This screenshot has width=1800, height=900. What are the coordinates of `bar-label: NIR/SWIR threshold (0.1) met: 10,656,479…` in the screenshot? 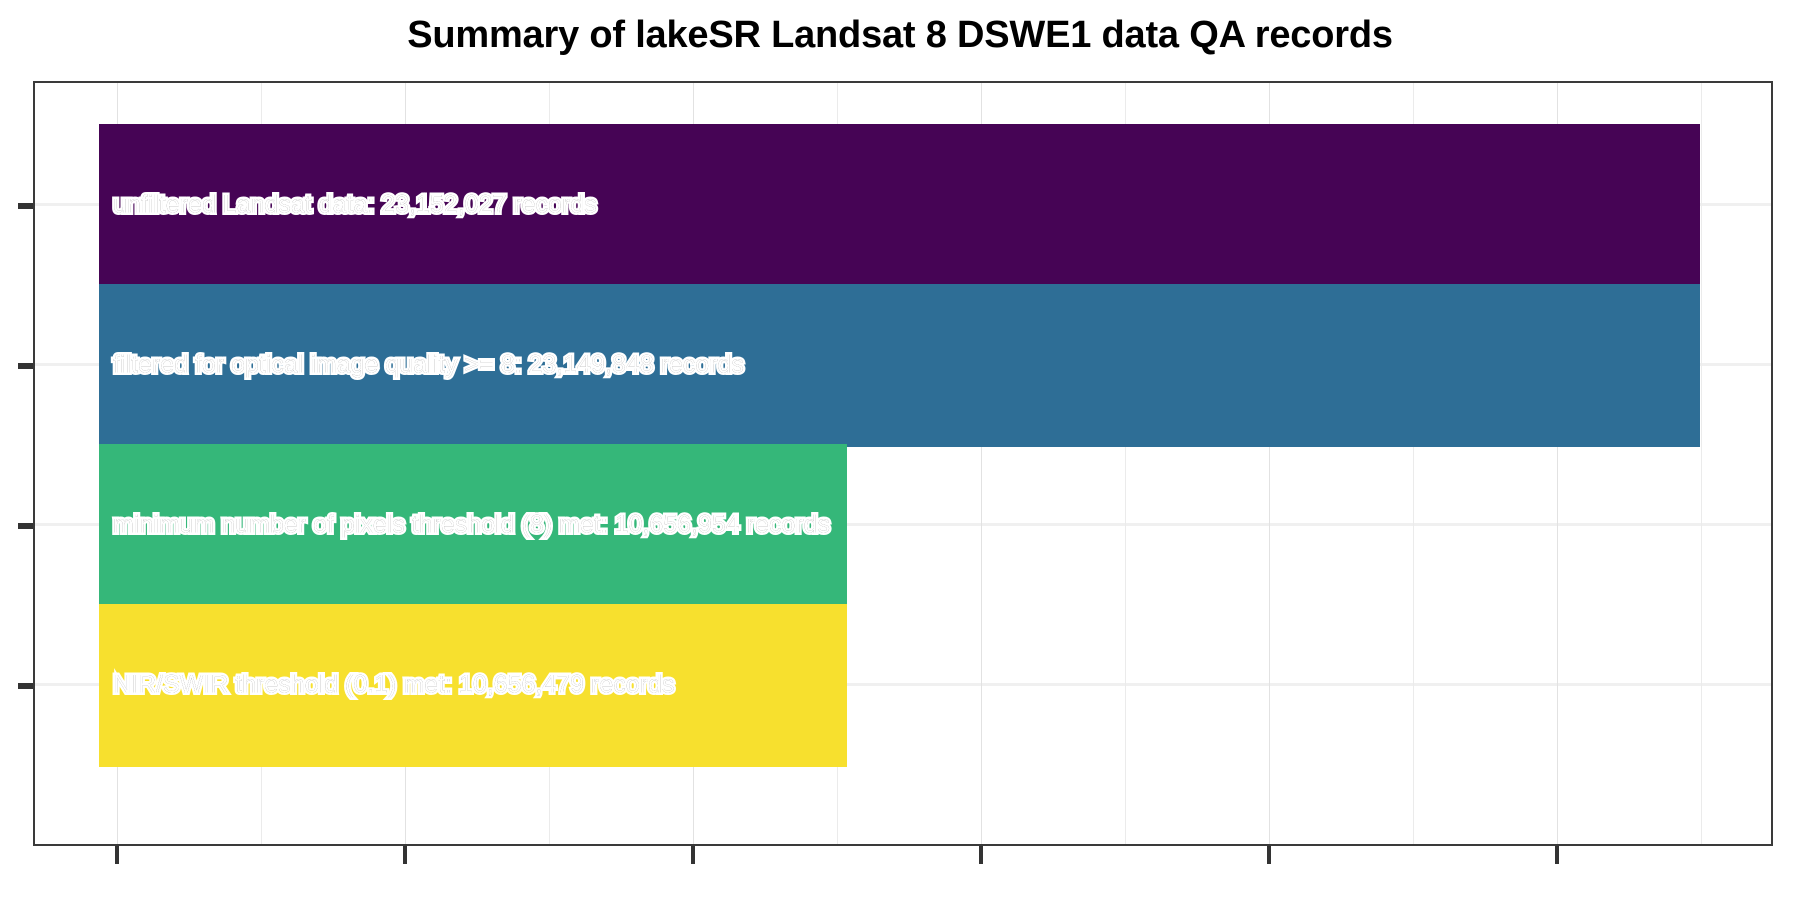 It's located at (394, 684).